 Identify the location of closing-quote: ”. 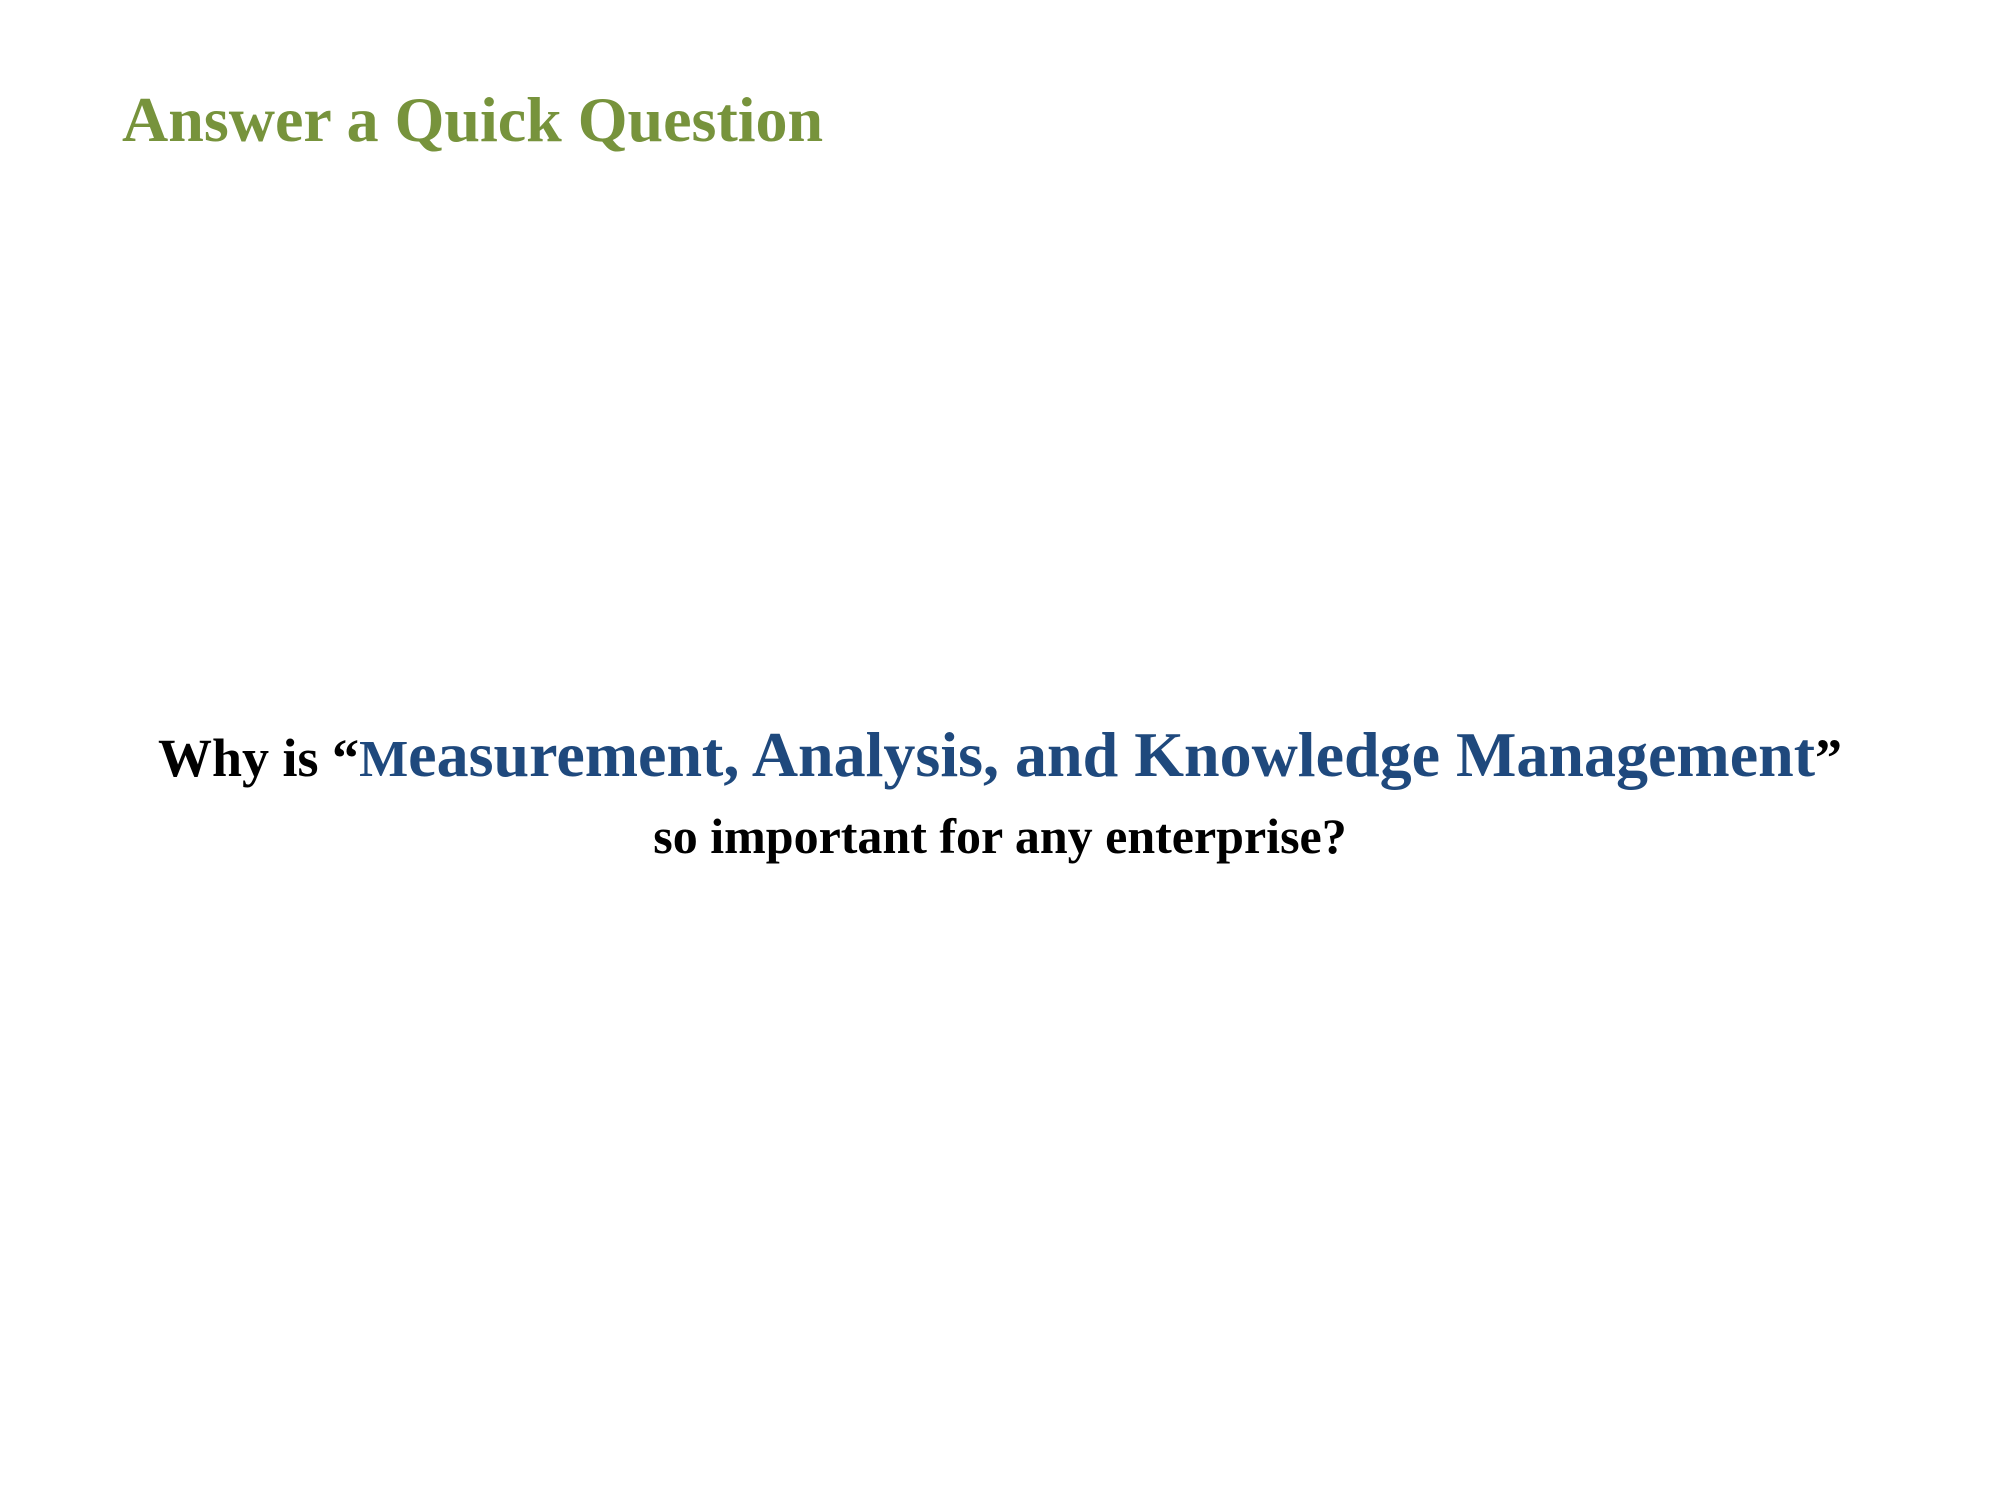
(1828, 758).